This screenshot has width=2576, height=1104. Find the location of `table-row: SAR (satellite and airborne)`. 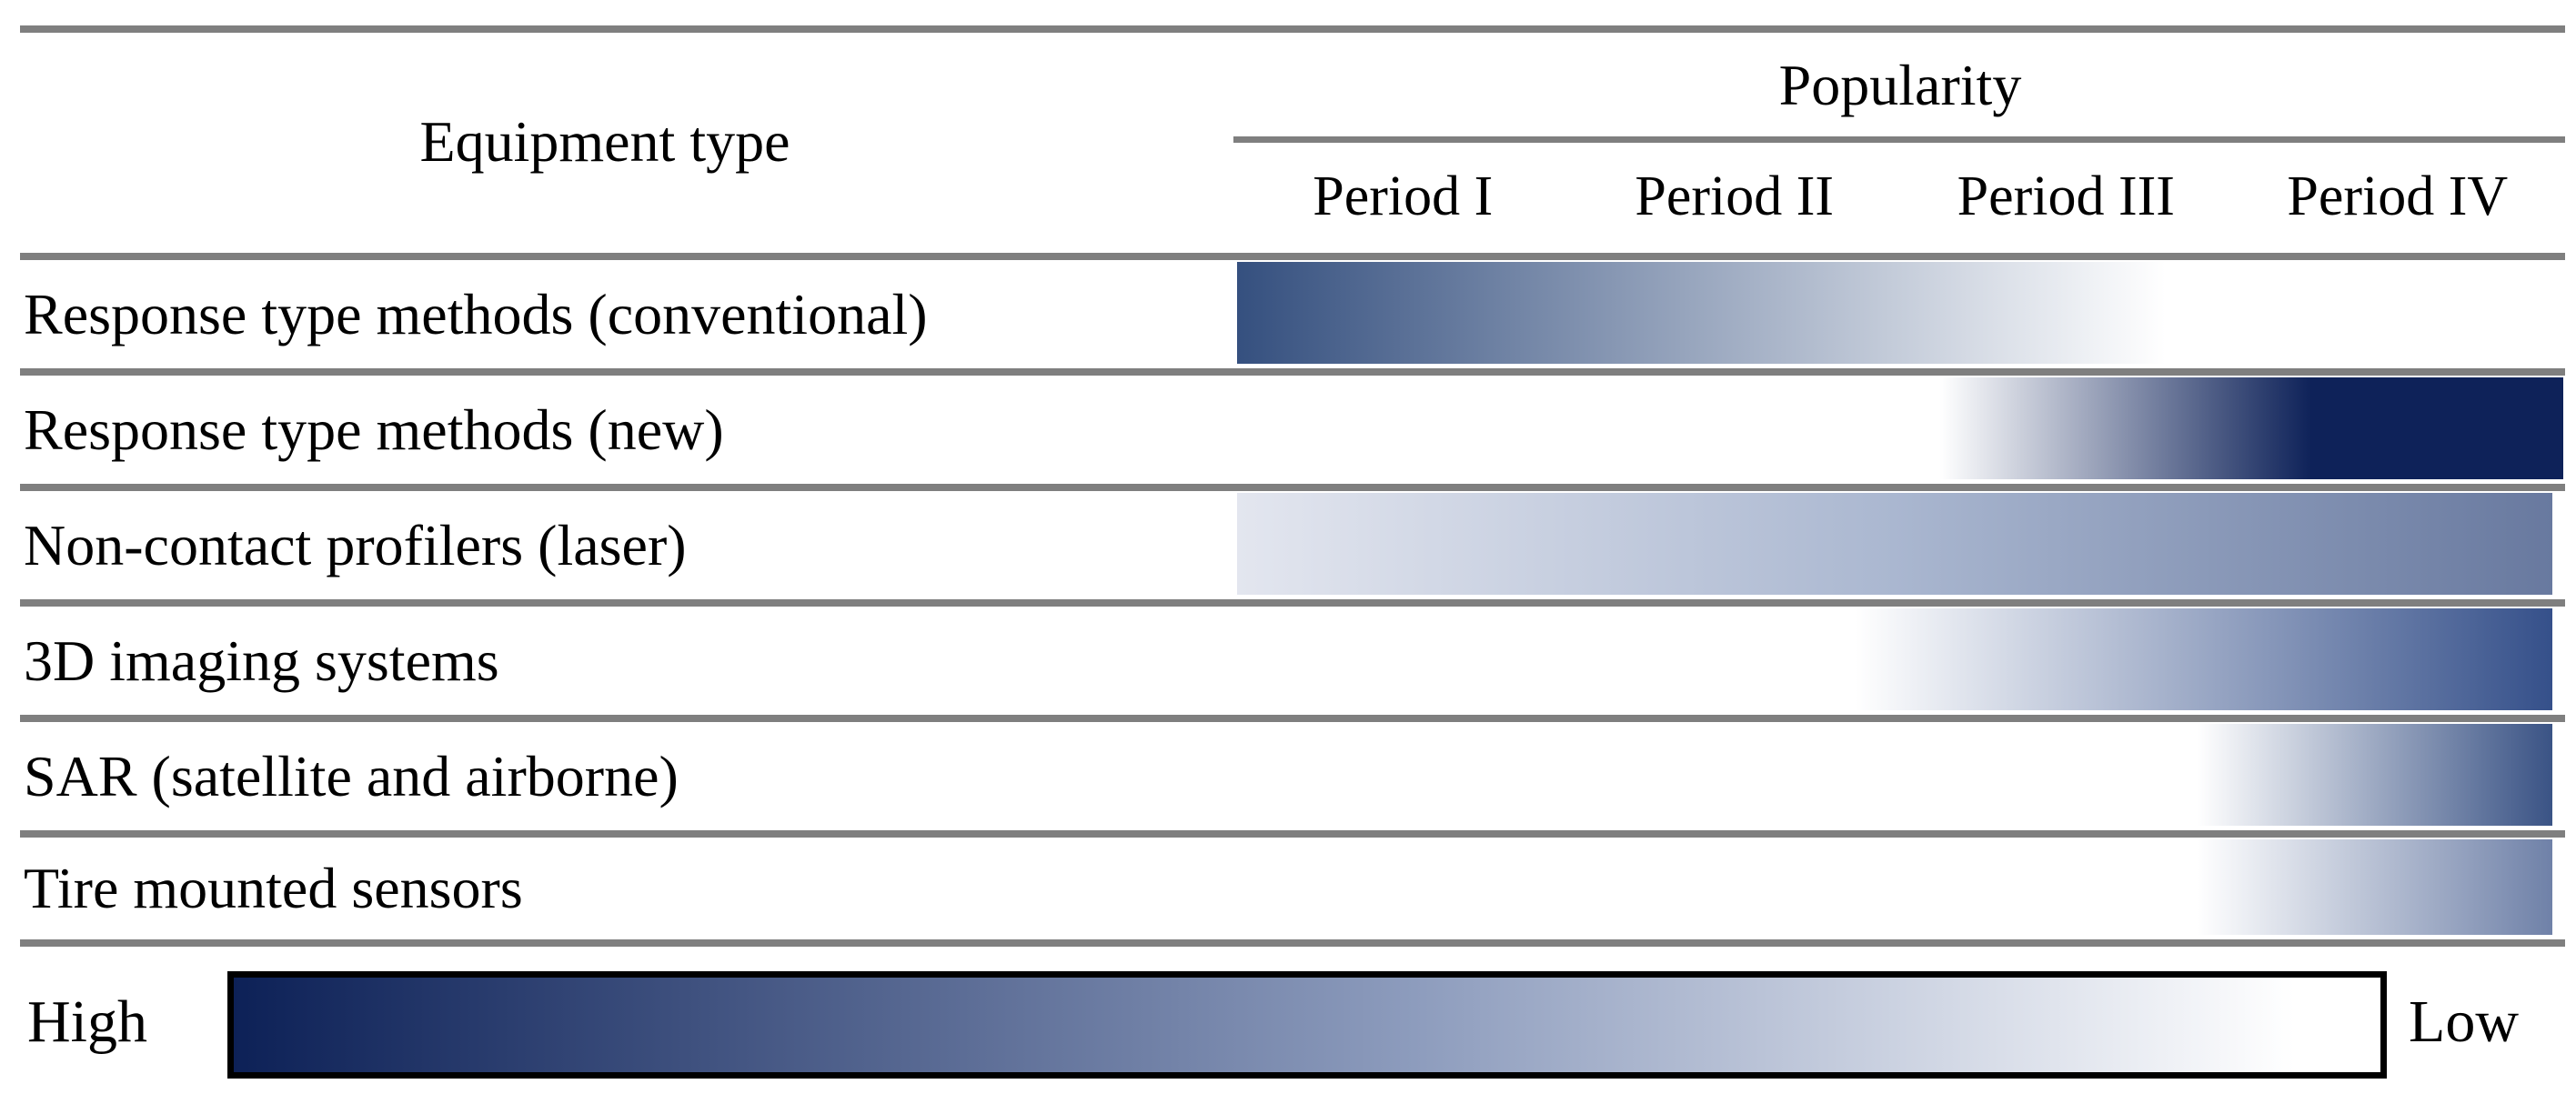

table-row: SAR (satellite and airborne) is located at coordinates (1288, 776).